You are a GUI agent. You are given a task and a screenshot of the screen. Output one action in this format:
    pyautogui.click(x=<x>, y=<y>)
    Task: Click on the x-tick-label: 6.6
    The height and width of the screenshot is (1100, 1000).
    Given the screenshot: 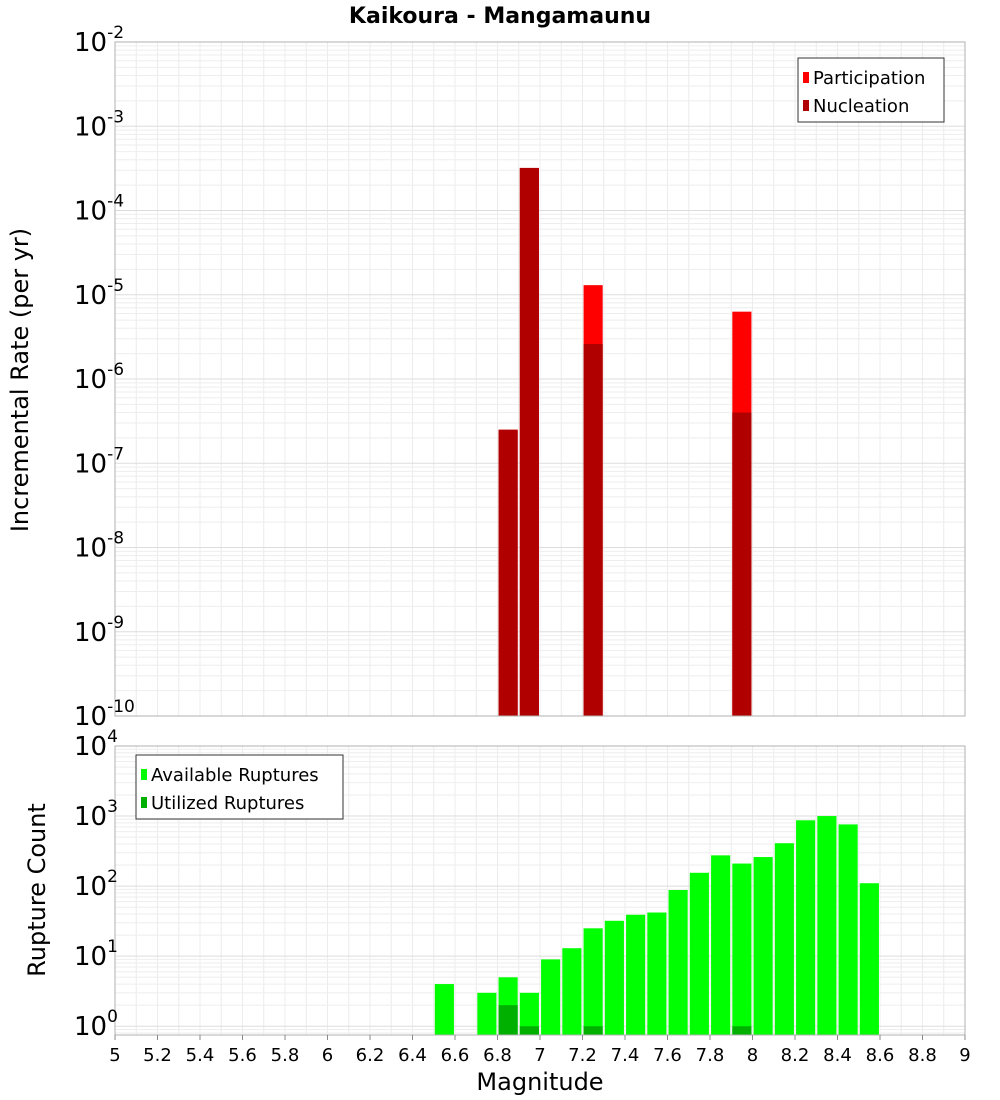 What is the action you would take?
    pyautogui.click(x=455, y=1055)
    